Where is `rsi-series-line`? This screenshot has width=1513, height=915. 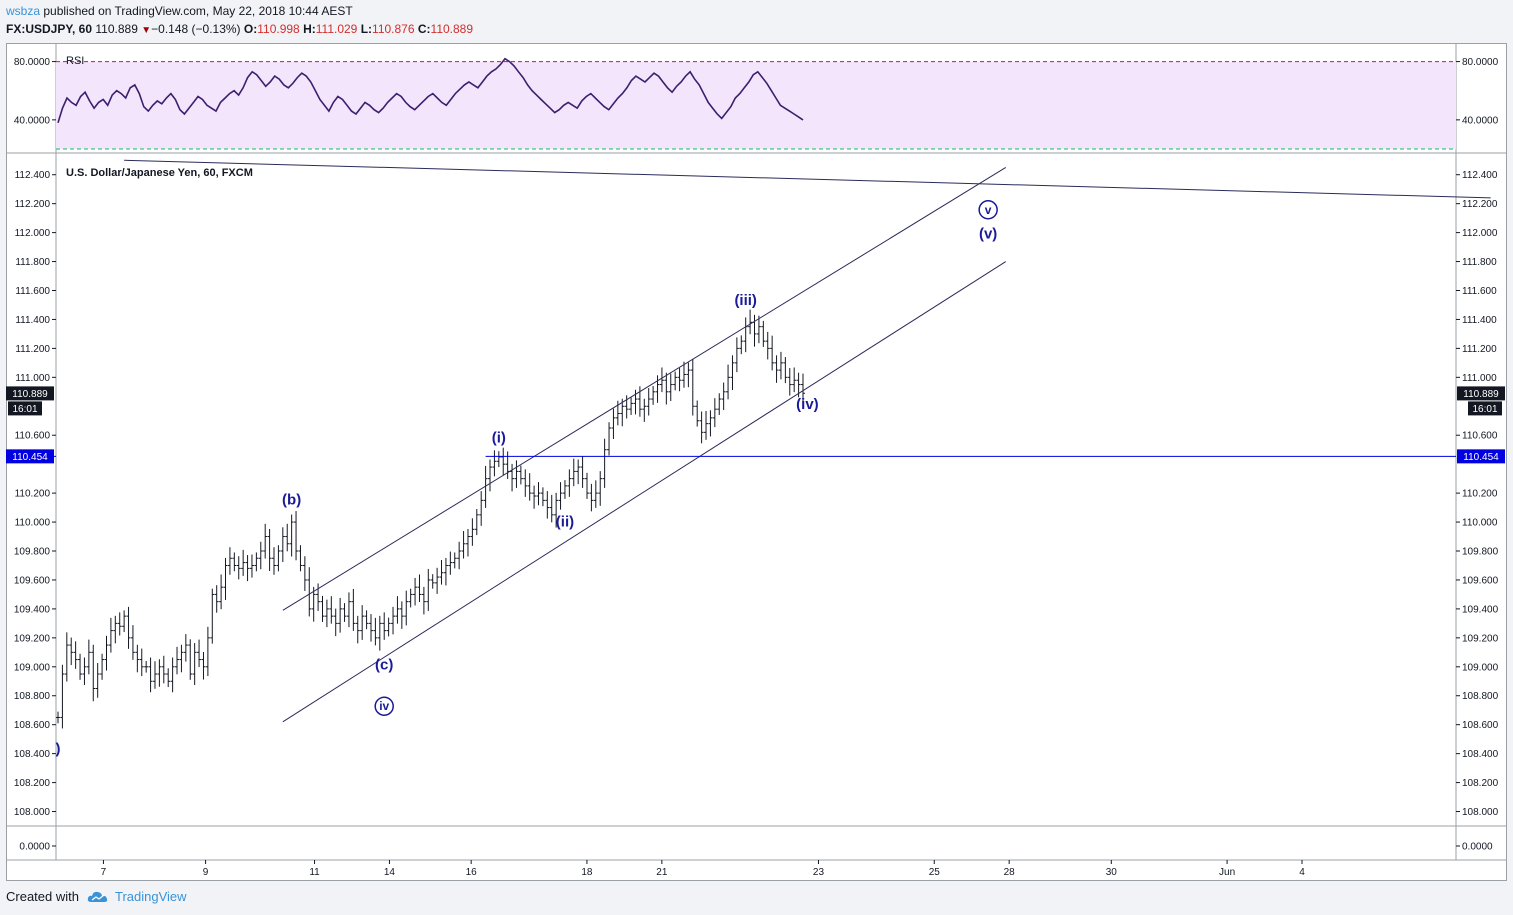 rsi-series-line is located at coordinates (430, 90).